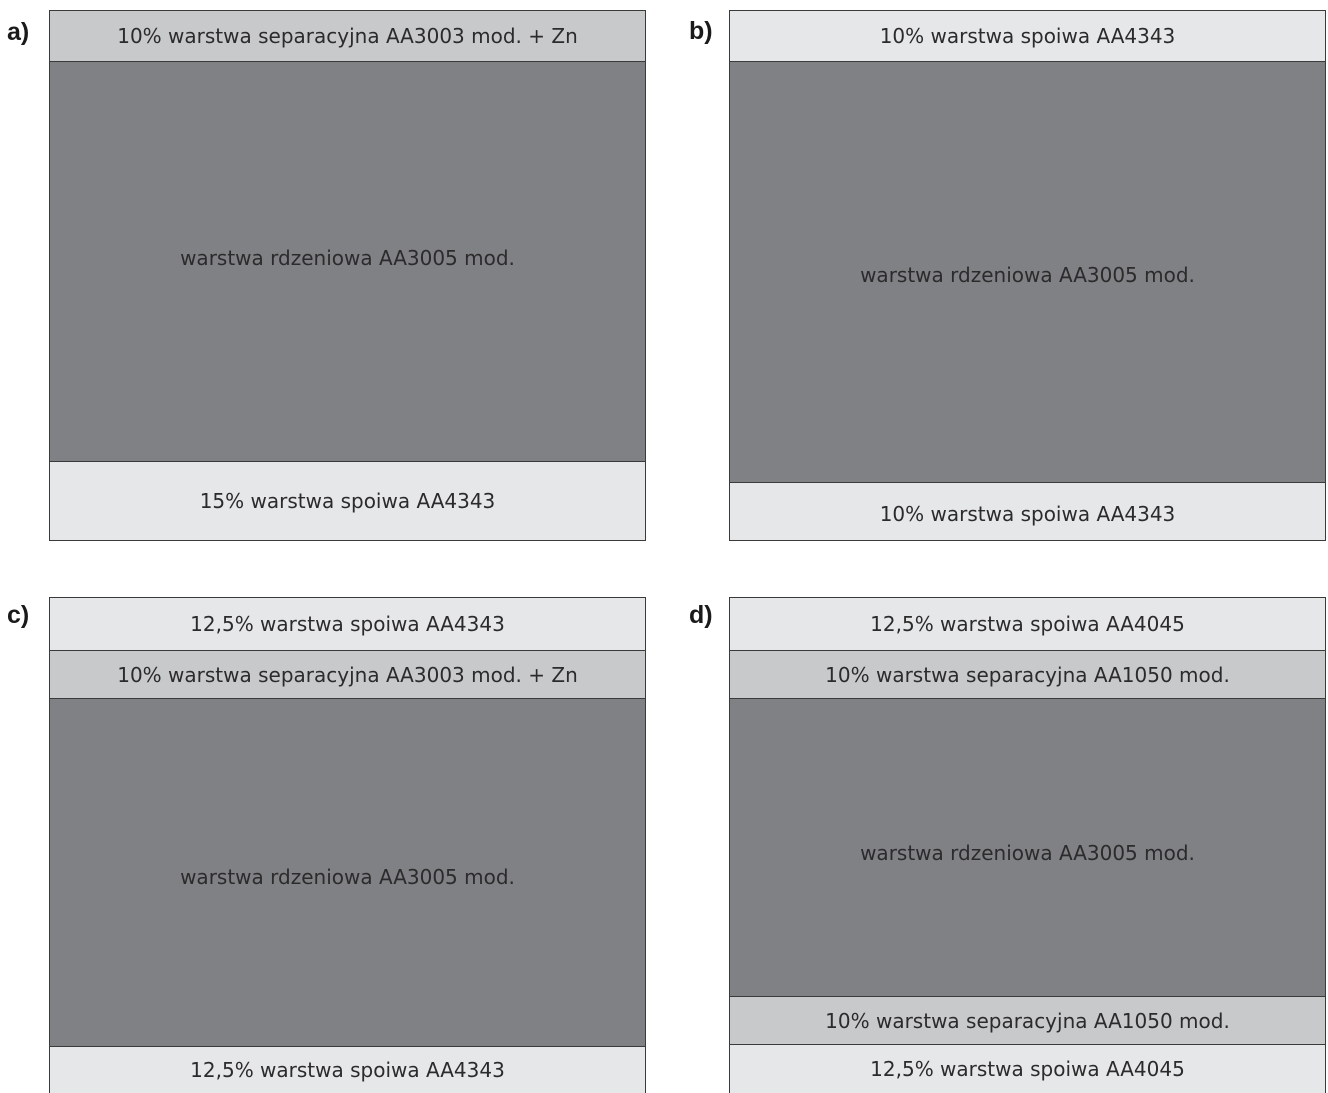  Describe the element at coordinates (18, 615) in the screenshot. I see `panel-label-c: c)` at that location.